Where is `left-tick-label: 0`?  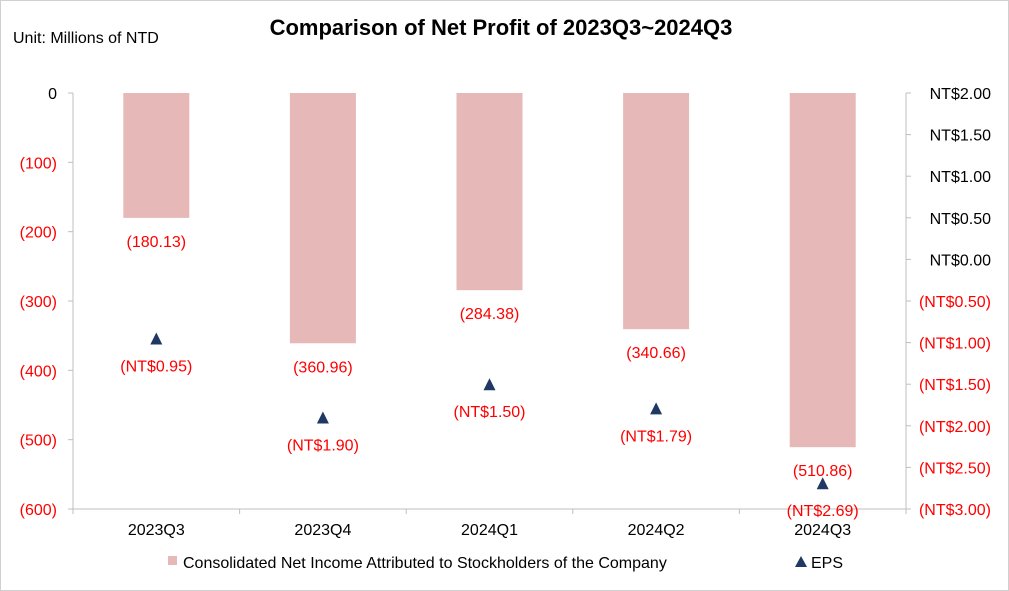 left-tick-label: 0 is located at coordinates (52, 94).